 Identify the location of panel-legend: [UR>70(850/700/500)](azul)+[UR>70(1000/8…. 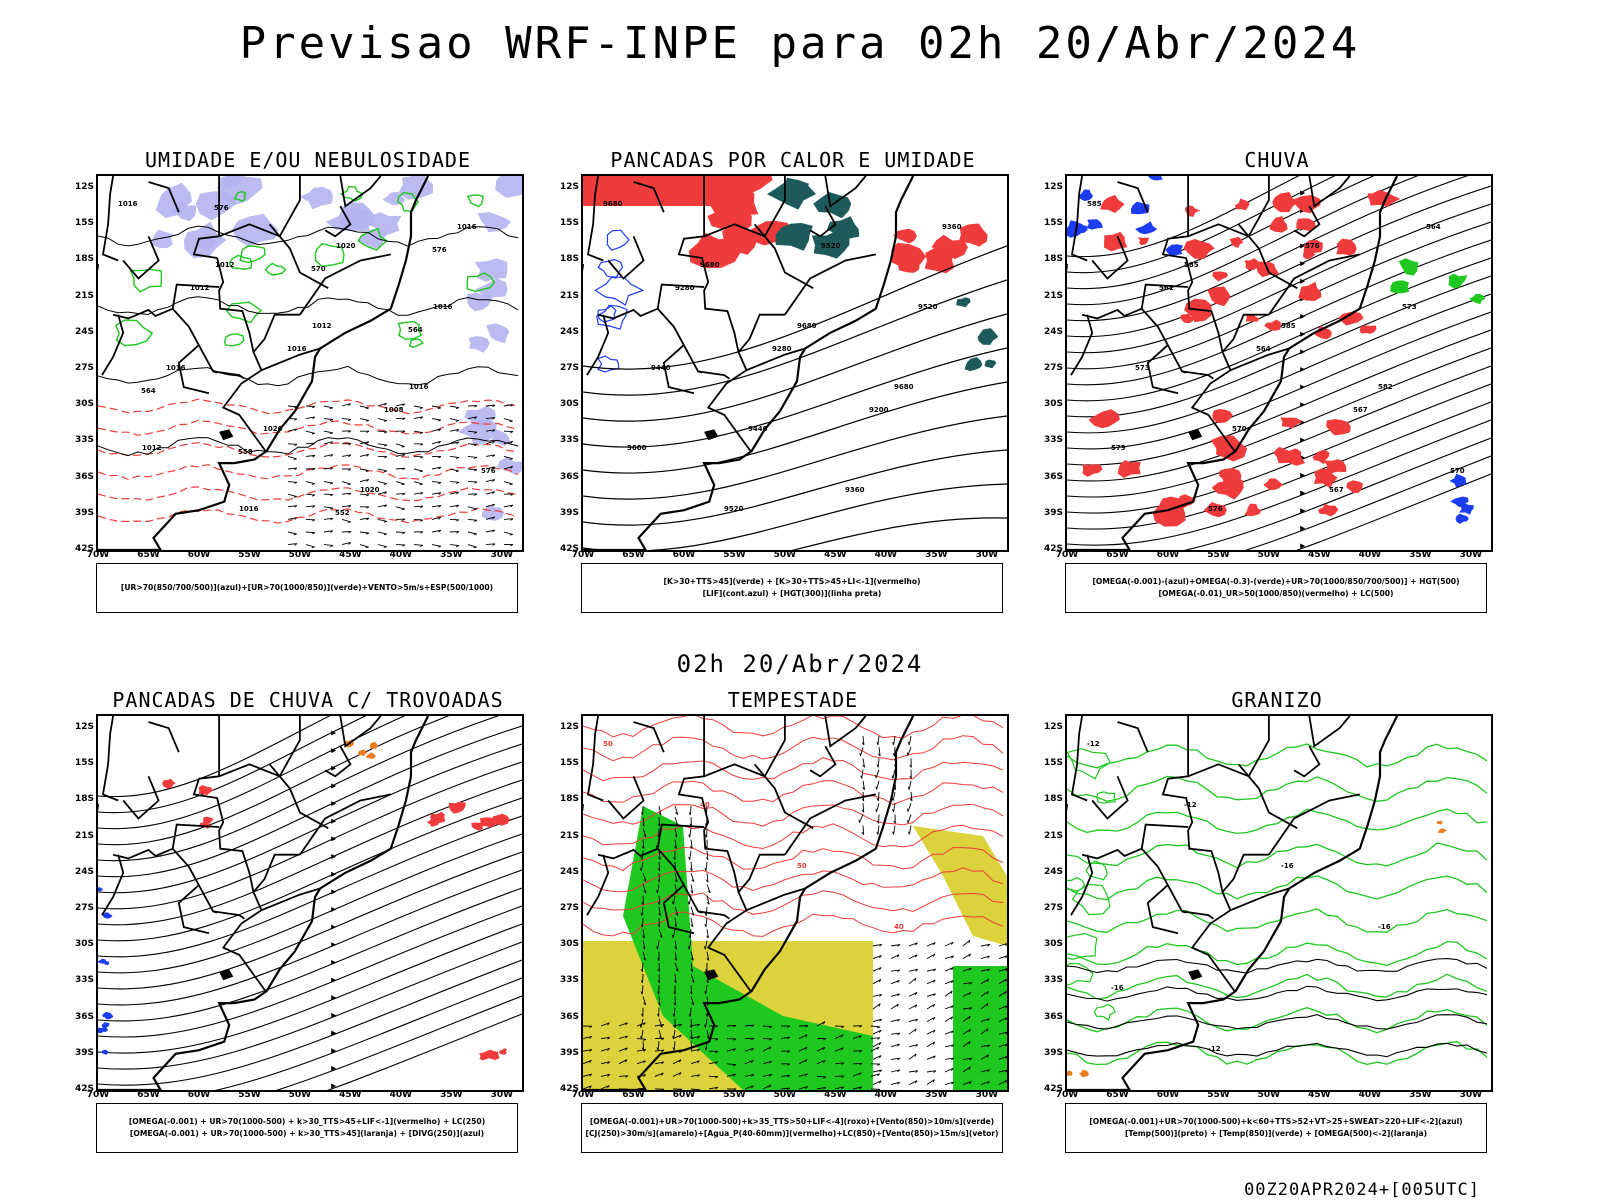
(307, 588).